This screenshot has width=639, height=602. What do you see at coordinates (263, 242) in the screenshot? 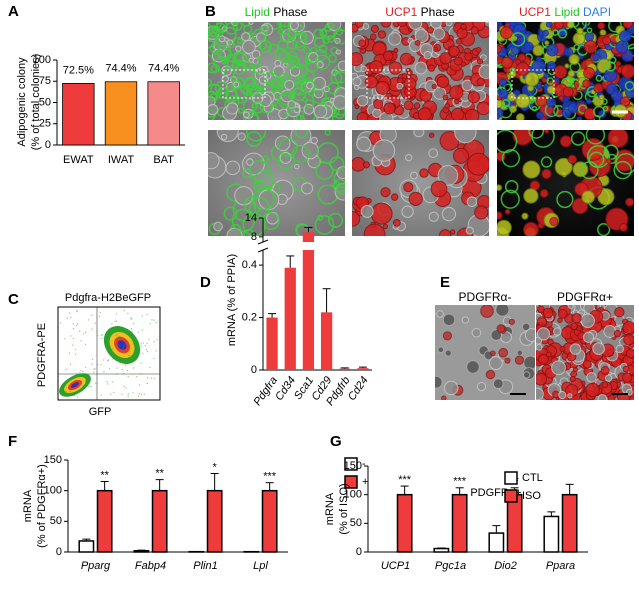
I see `break-mark` at bounding box center [263, 242].